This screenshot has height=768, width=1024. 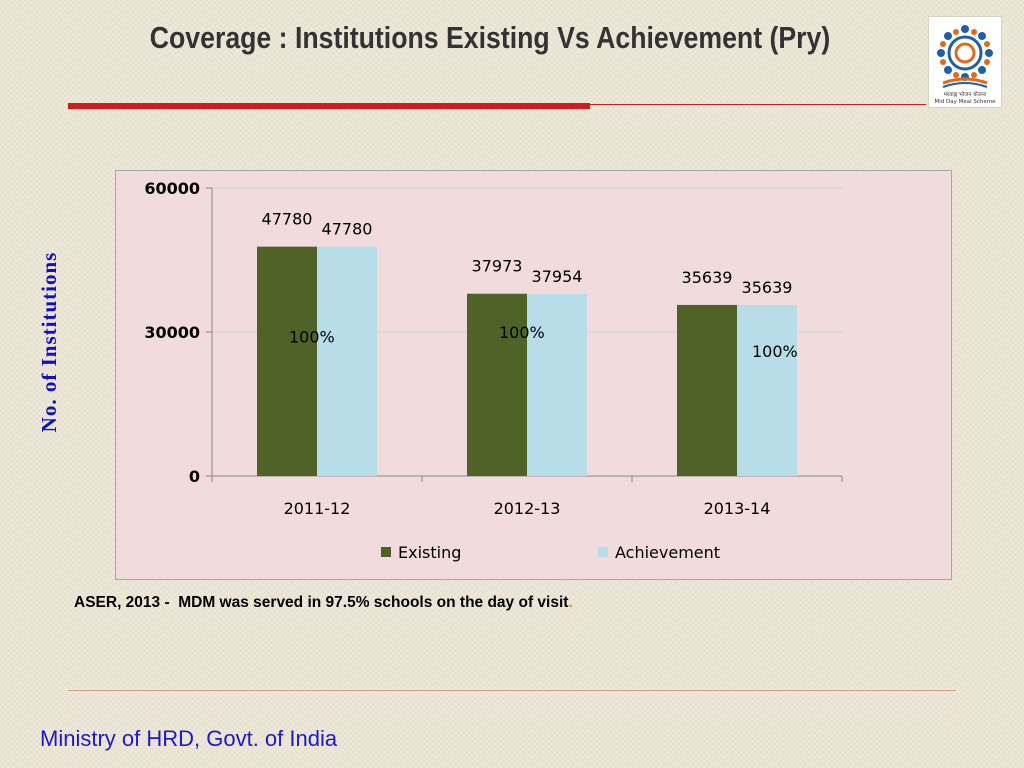 What do you see at coordinates (965, 94) in the screenshot?
I see `logo-caption-hindi: मध्याह्न भोजन योजना` at bounding box center [965, 94].